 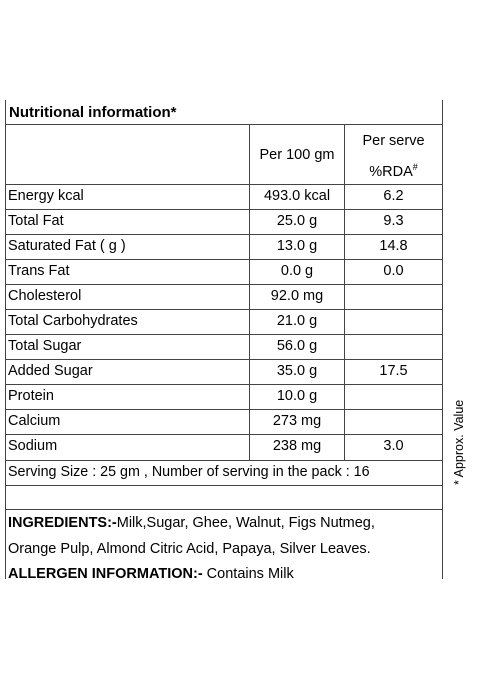 I want to click on row-rda: 3.0, so click(x=393, y=446).